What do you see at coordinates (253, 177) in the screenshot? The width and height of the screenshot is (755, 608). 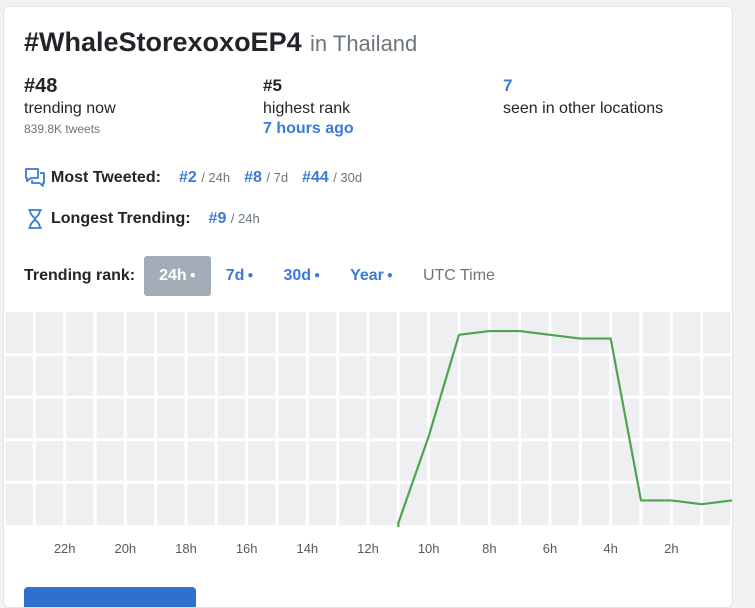 I see `rank-number: #8` at bounding box center [253, 177].